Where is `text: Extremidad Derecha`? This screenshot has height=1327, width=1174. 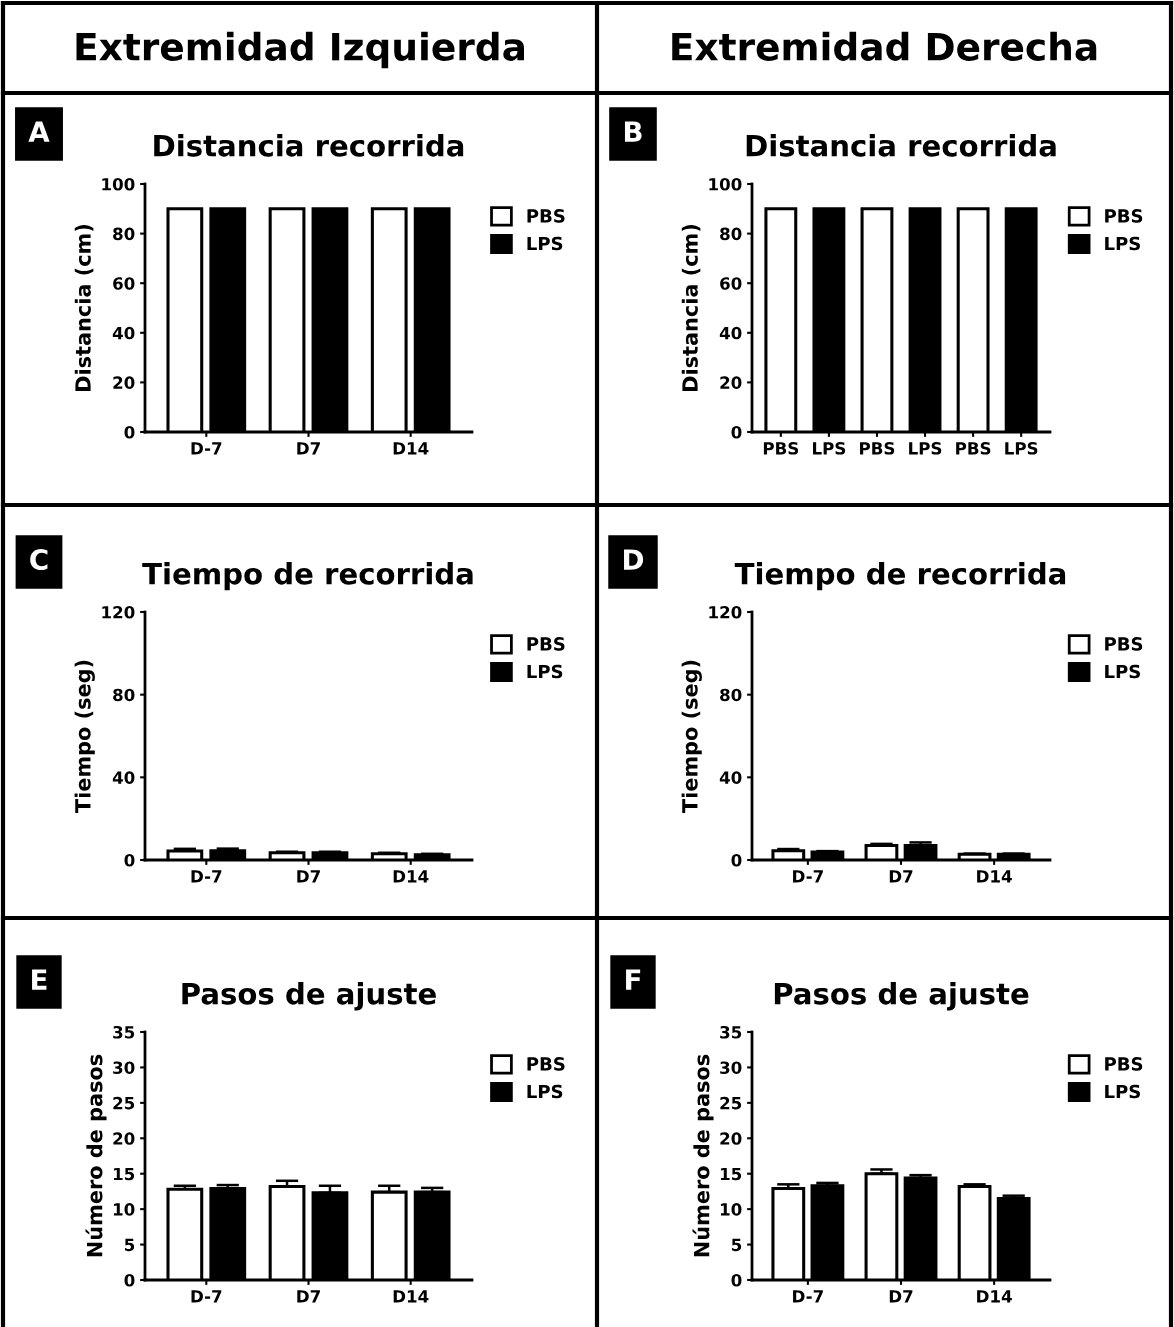 text: Extremidad Derecha is located at coordinates (884, 46).